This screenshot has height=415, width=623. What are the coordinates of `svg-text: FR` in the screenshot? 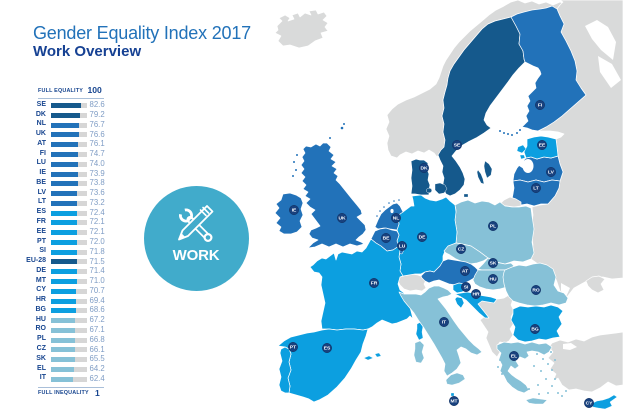 It's located at (374, 284).